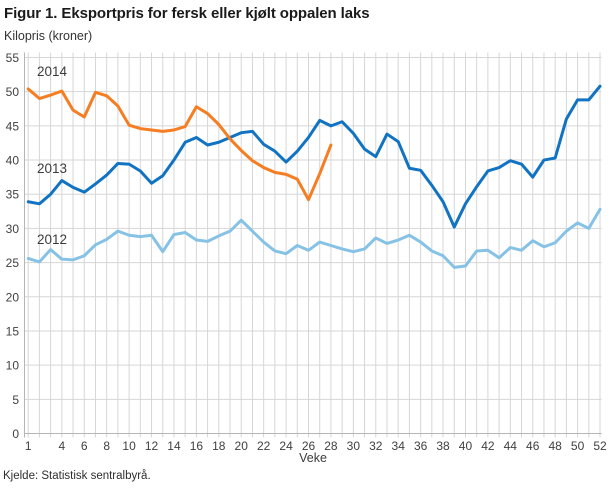 This screenshot has height=488, width=610. What do you see at coordinates (179, 144) in the screenshot?
I see `series-line-2014` at bounding box center [179, 144].